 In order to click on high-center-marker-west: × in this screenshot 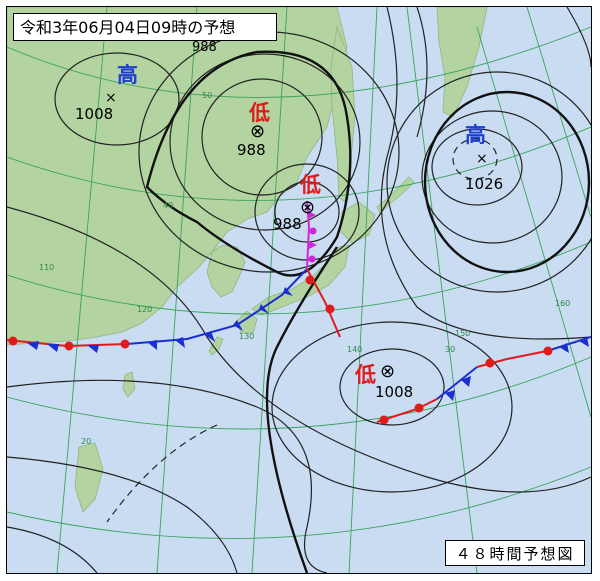, I will do `click(111, 98)`.